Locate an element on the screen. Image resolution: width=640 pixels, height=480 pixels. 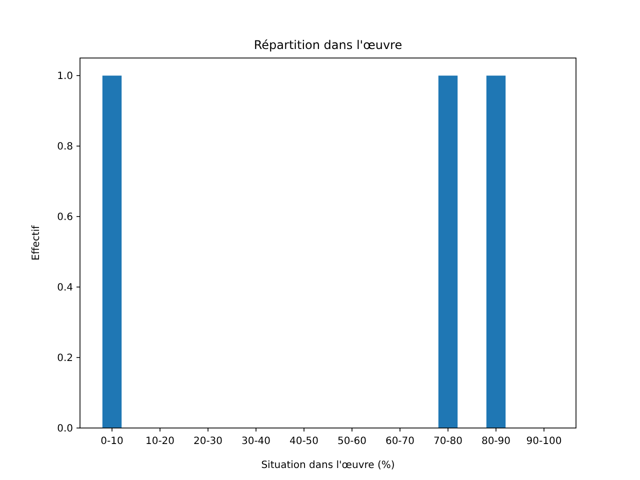
x-tick-label: 50-60 is located at coordinates (352, 441).